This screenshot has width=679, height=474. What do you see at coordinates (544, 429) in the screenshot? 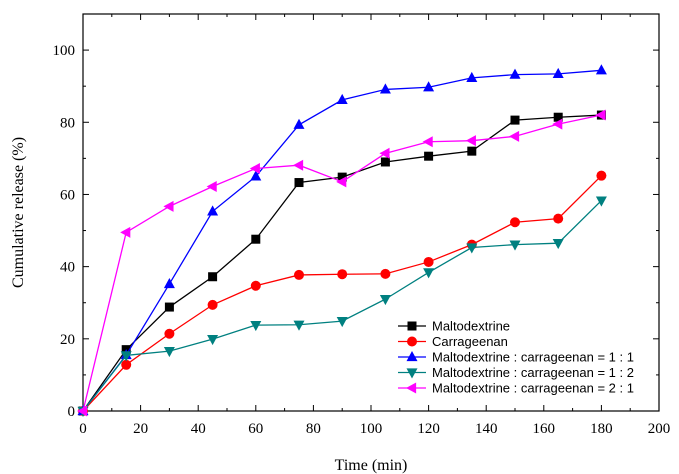
I see `x-tick-label: 160` at bounding box center [544, 429].